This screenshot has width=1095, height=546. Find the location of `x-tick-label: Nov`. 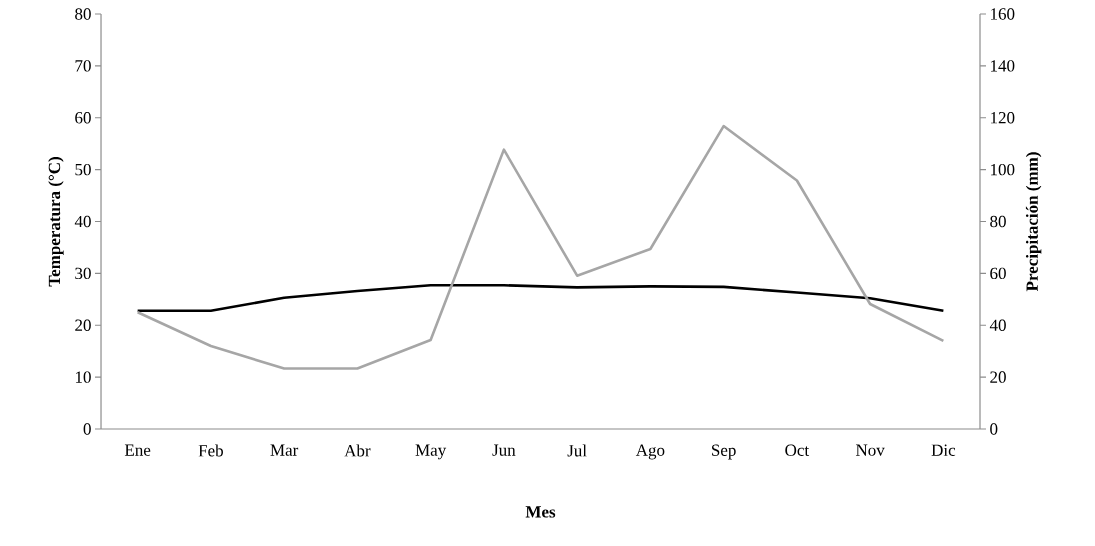

x-tick-label: Nov is located at coordinates (870, 450).